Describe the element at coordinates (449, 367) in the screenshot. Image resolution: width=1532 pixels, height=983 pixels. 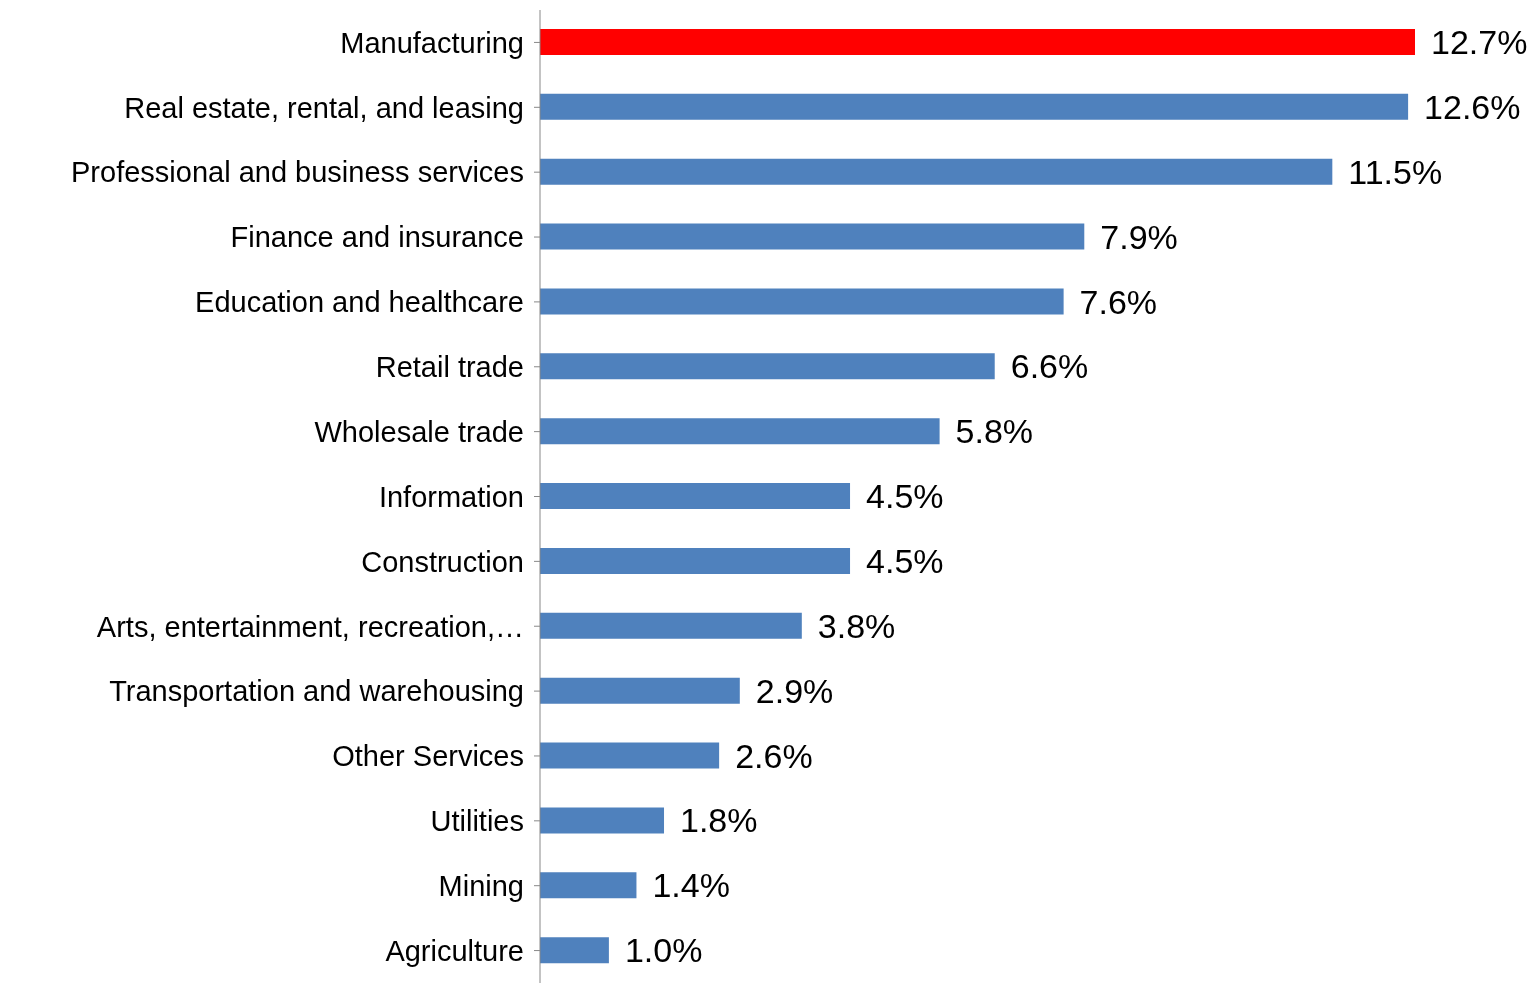
I see `y-tick-label: Retail trade` at that location.